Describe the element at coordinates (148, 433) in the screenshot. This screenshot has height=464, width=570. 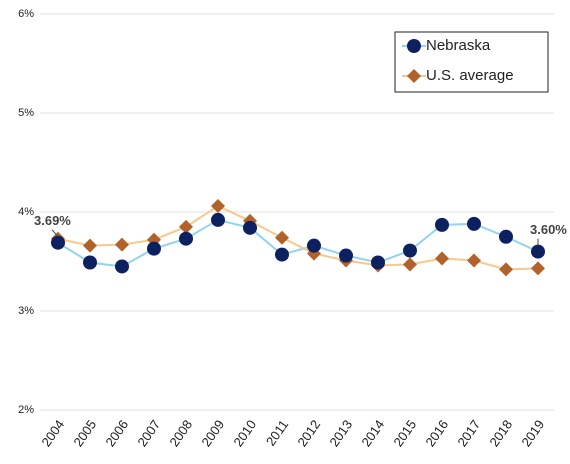
I see `x-tick-label: 2007` at that location.